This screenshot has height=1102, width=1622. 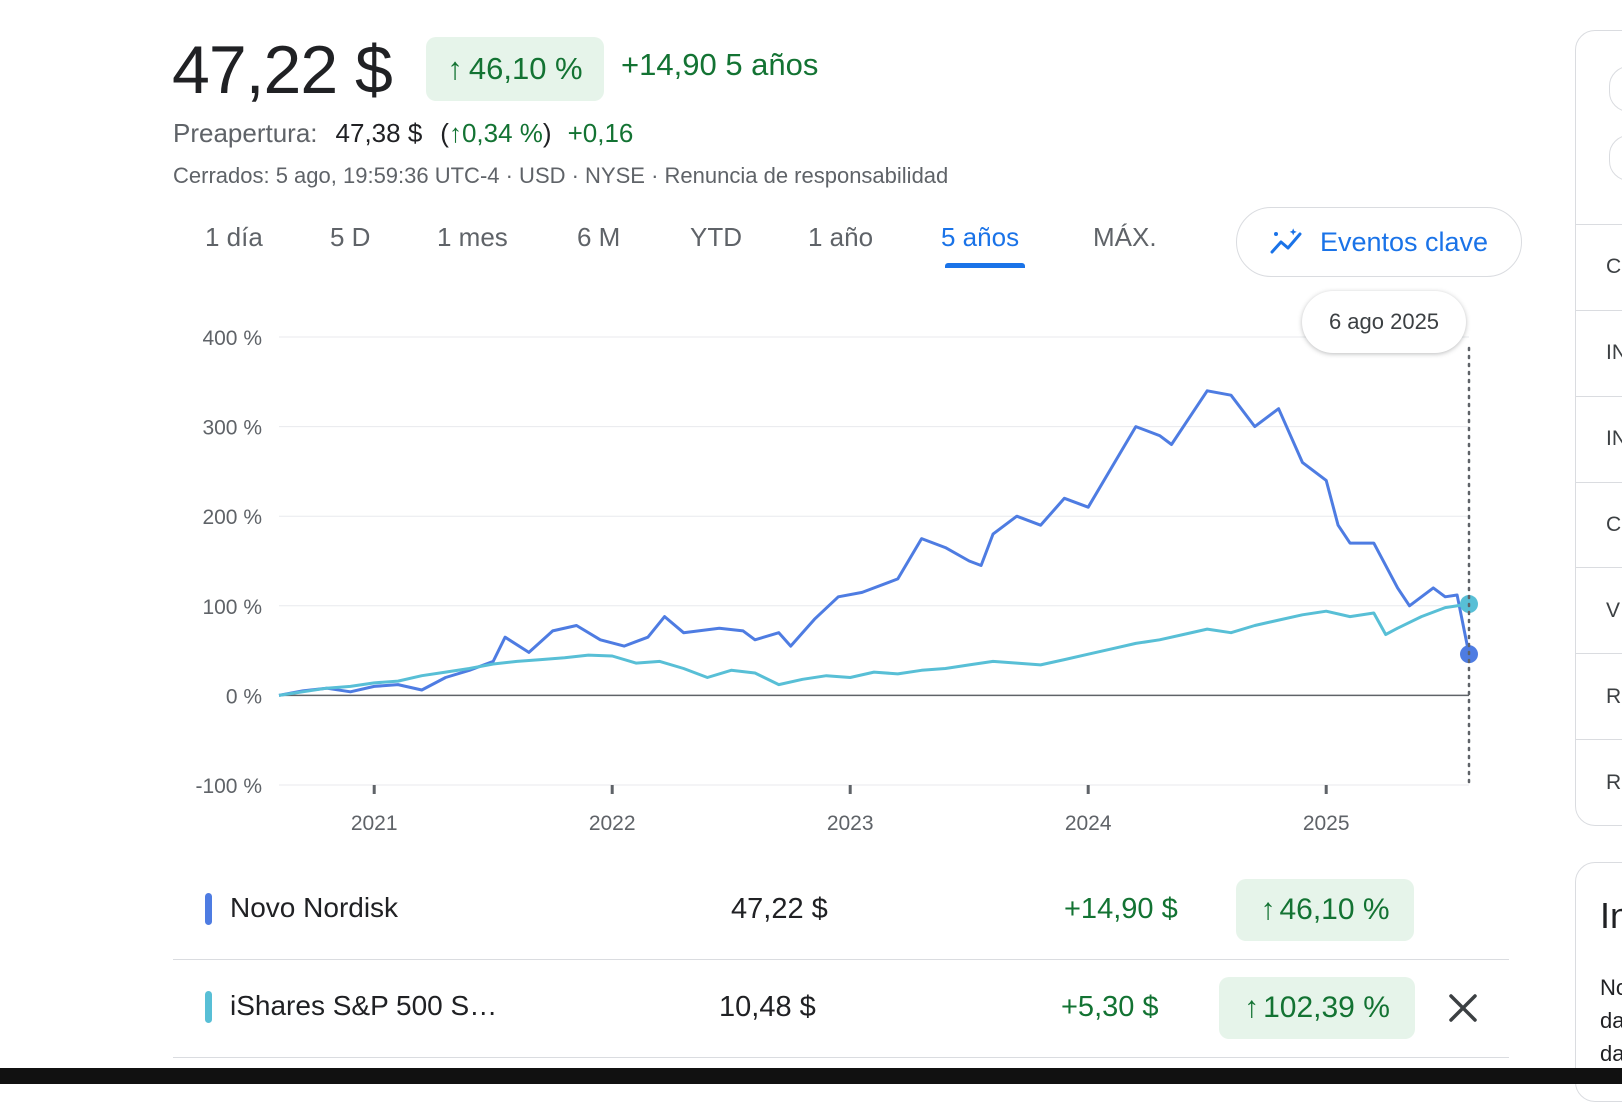 I want to click on y-tick-label: 300 %, so click(x=232, y=428).